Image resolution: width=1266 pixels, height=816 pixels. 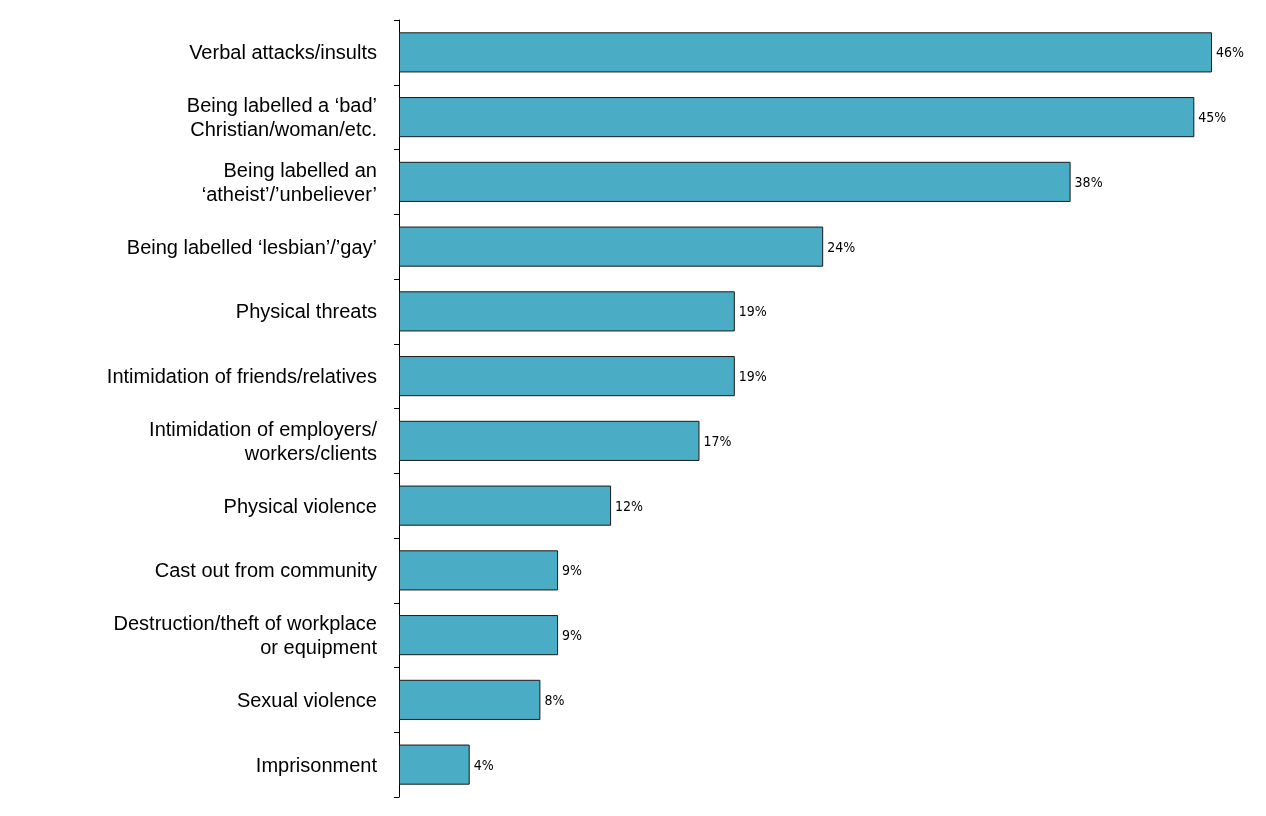 What do you see at coordinates (281, 117) in the screenshot?
I see `y-tick-label: Being labelled a ‘bad’ Christian/woman/etc.` at bounding box center [281, 117].